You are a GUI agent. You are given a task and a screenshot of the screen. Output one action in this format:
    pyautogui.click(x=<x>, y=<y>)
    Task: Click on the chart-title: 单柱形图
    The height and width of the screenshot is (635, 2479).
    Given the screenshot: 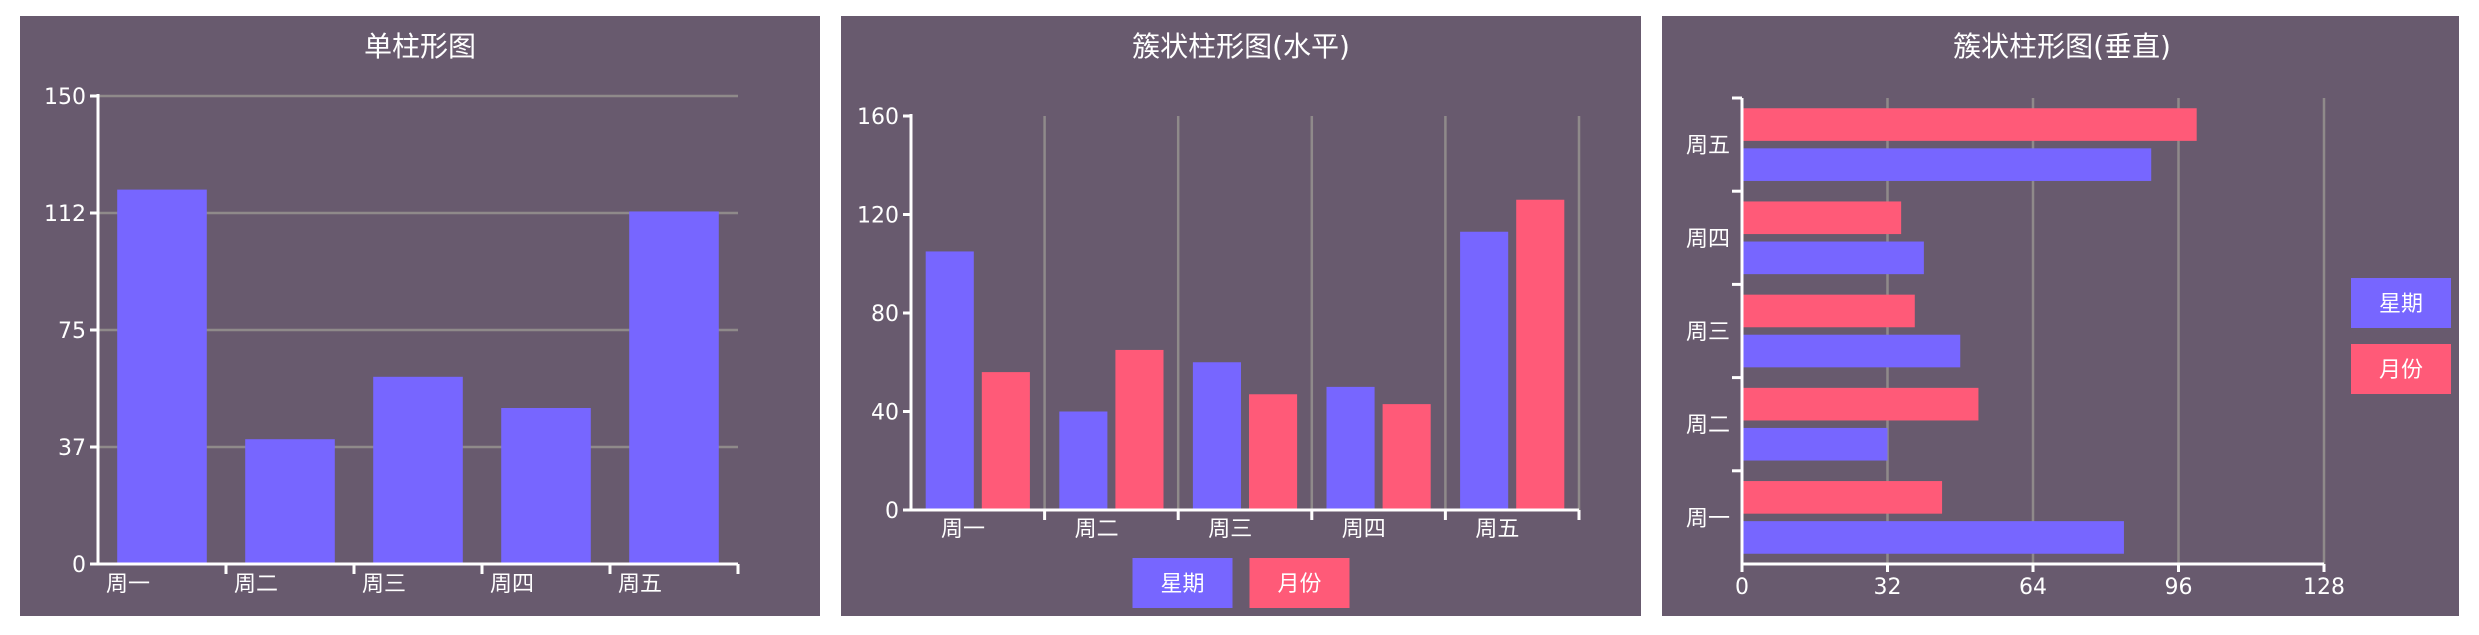 What is the action you would take?
    pyautogui.click(x=420, y=46)
    